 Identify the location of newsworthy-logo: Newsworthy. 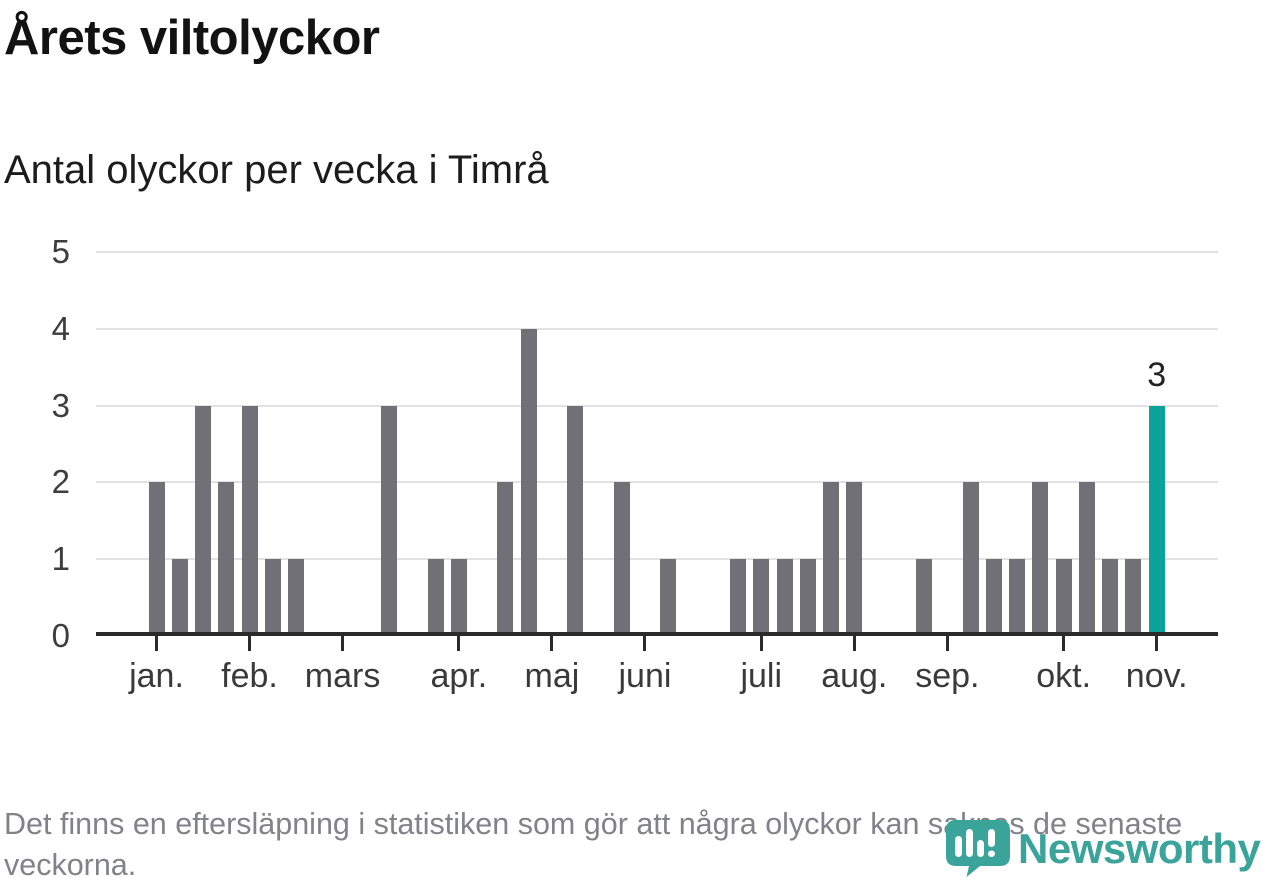
(1104, 849).